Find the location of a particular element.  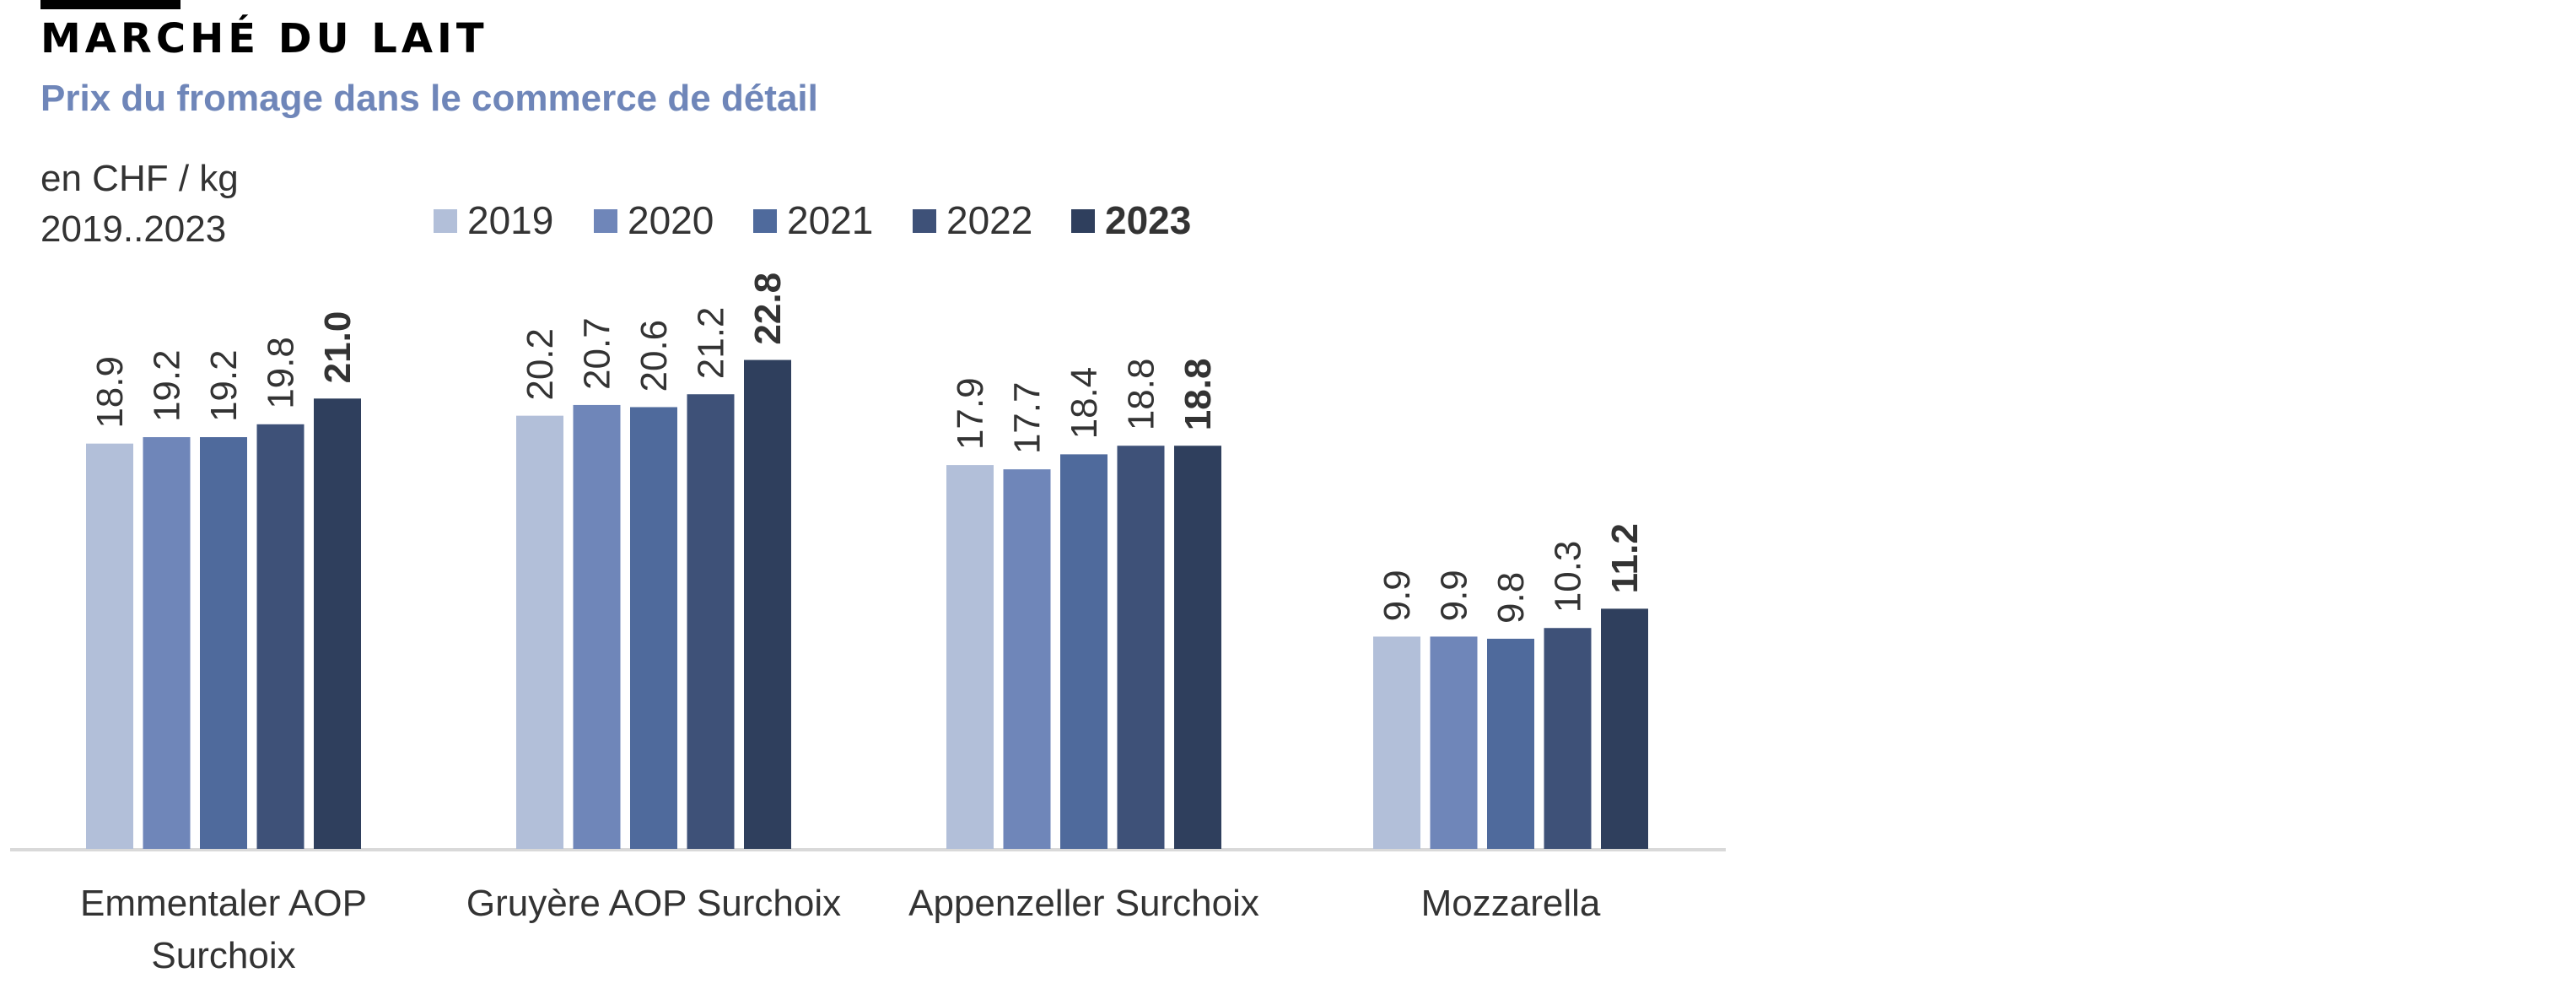

title-accent-bar is located at coordinates (110, 4).